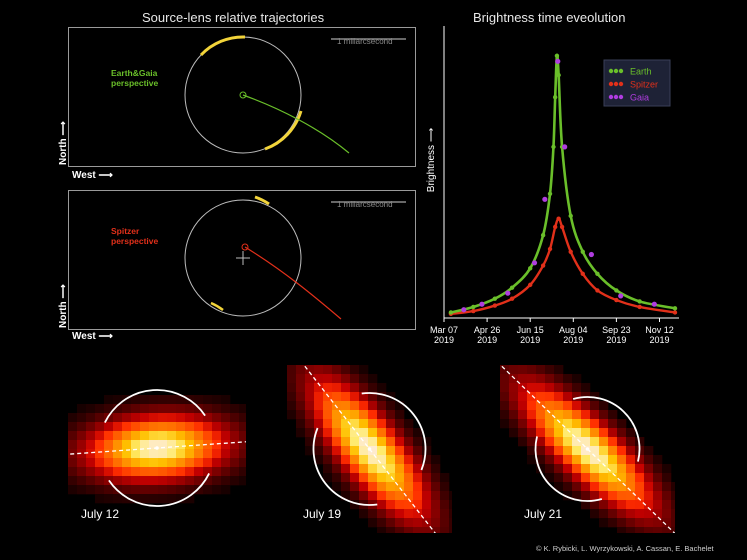 Image resolution: width=747 pixels, height=560 pixels. I want to click on lens-center, so click(157, 448).